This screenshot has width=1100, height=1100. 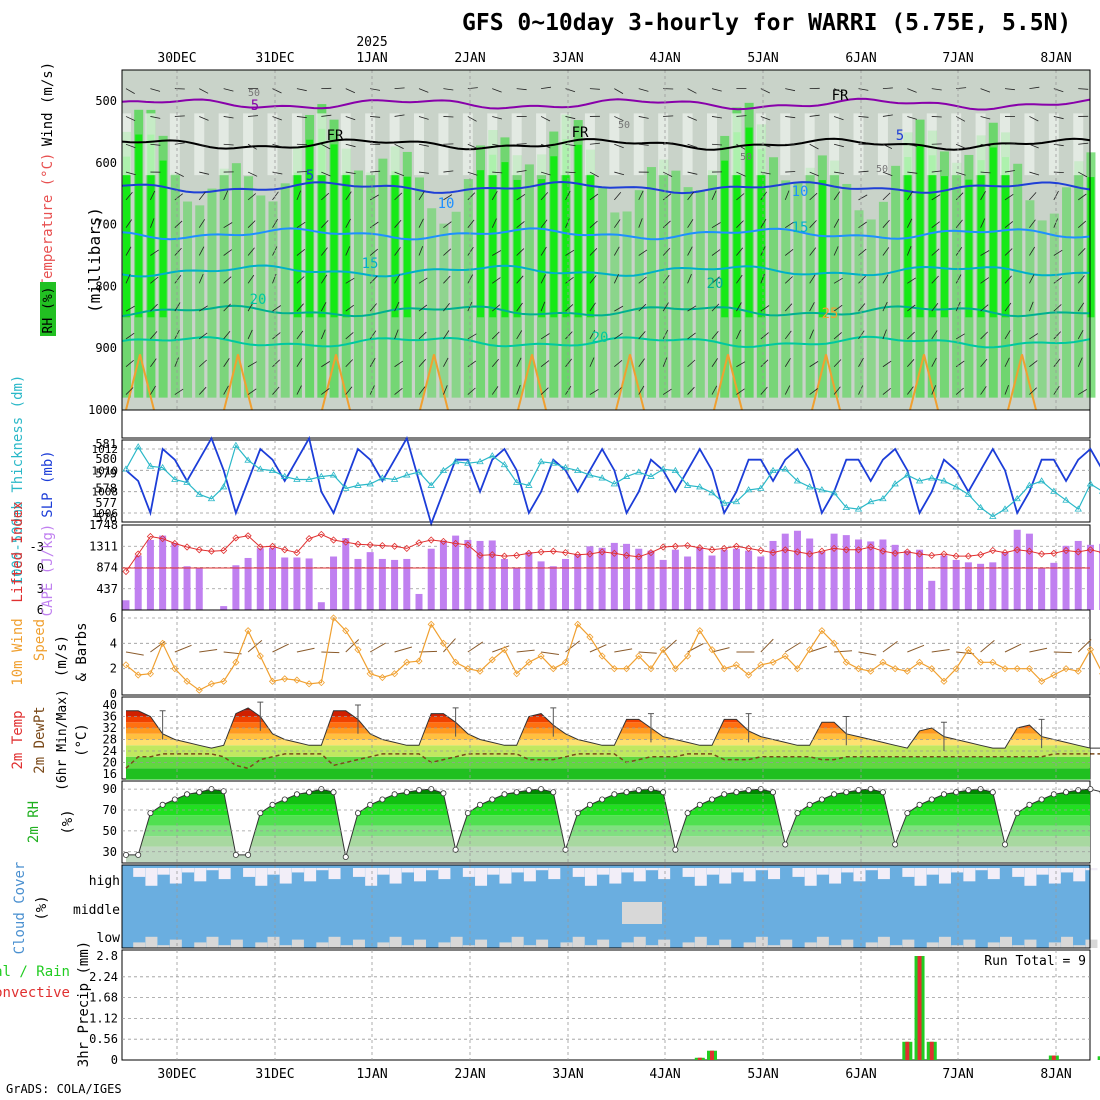 I want to click on temperature-contour-label: 5, so click(x=900, y=136).